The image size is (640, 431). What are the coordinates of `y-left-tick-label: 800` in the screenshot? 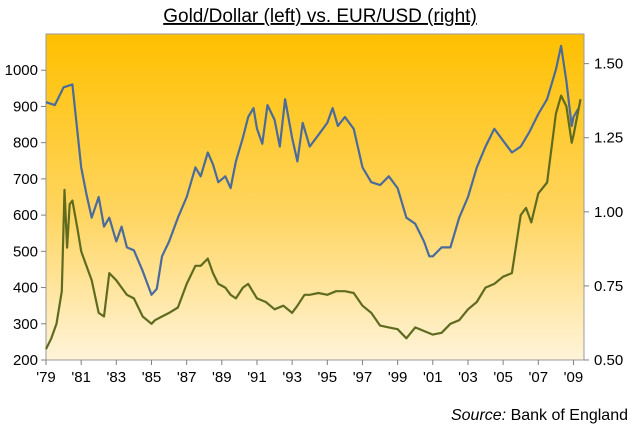 It's located at (25, 143).